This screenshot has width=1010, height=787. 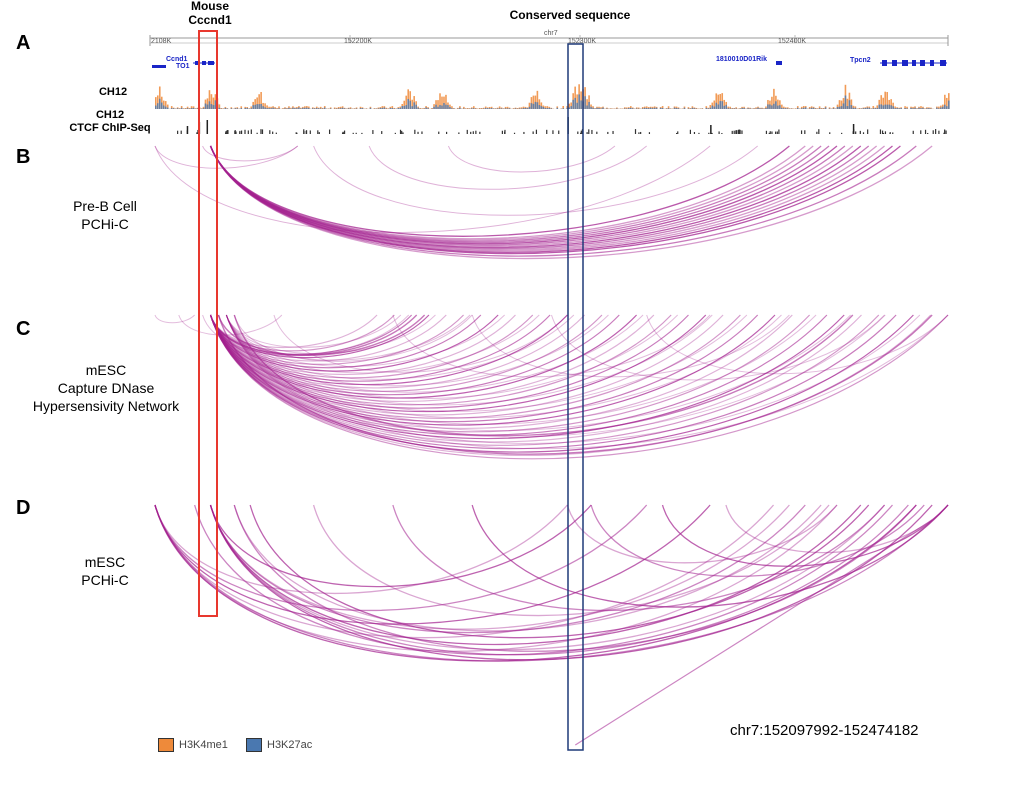 What do you see at coordinates (562, 125) in the screenshot?
I see `ctcf-chip-seq-track` at bounding box center [562, 125].